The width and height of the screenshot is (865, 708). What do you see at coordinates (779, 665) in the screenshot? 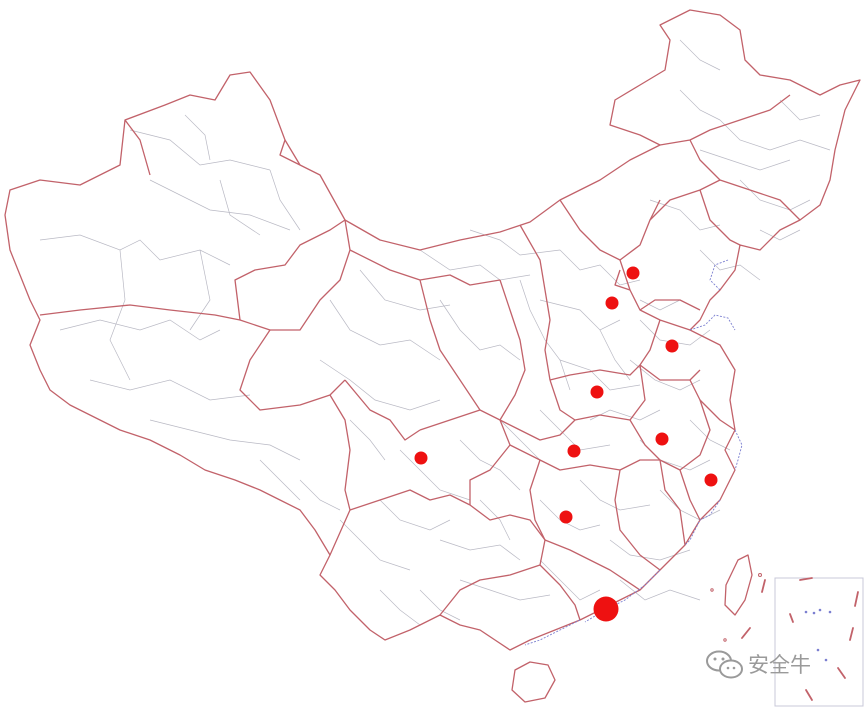
I see `watermark-text: 安全牛` at bounding box center [779, 665].